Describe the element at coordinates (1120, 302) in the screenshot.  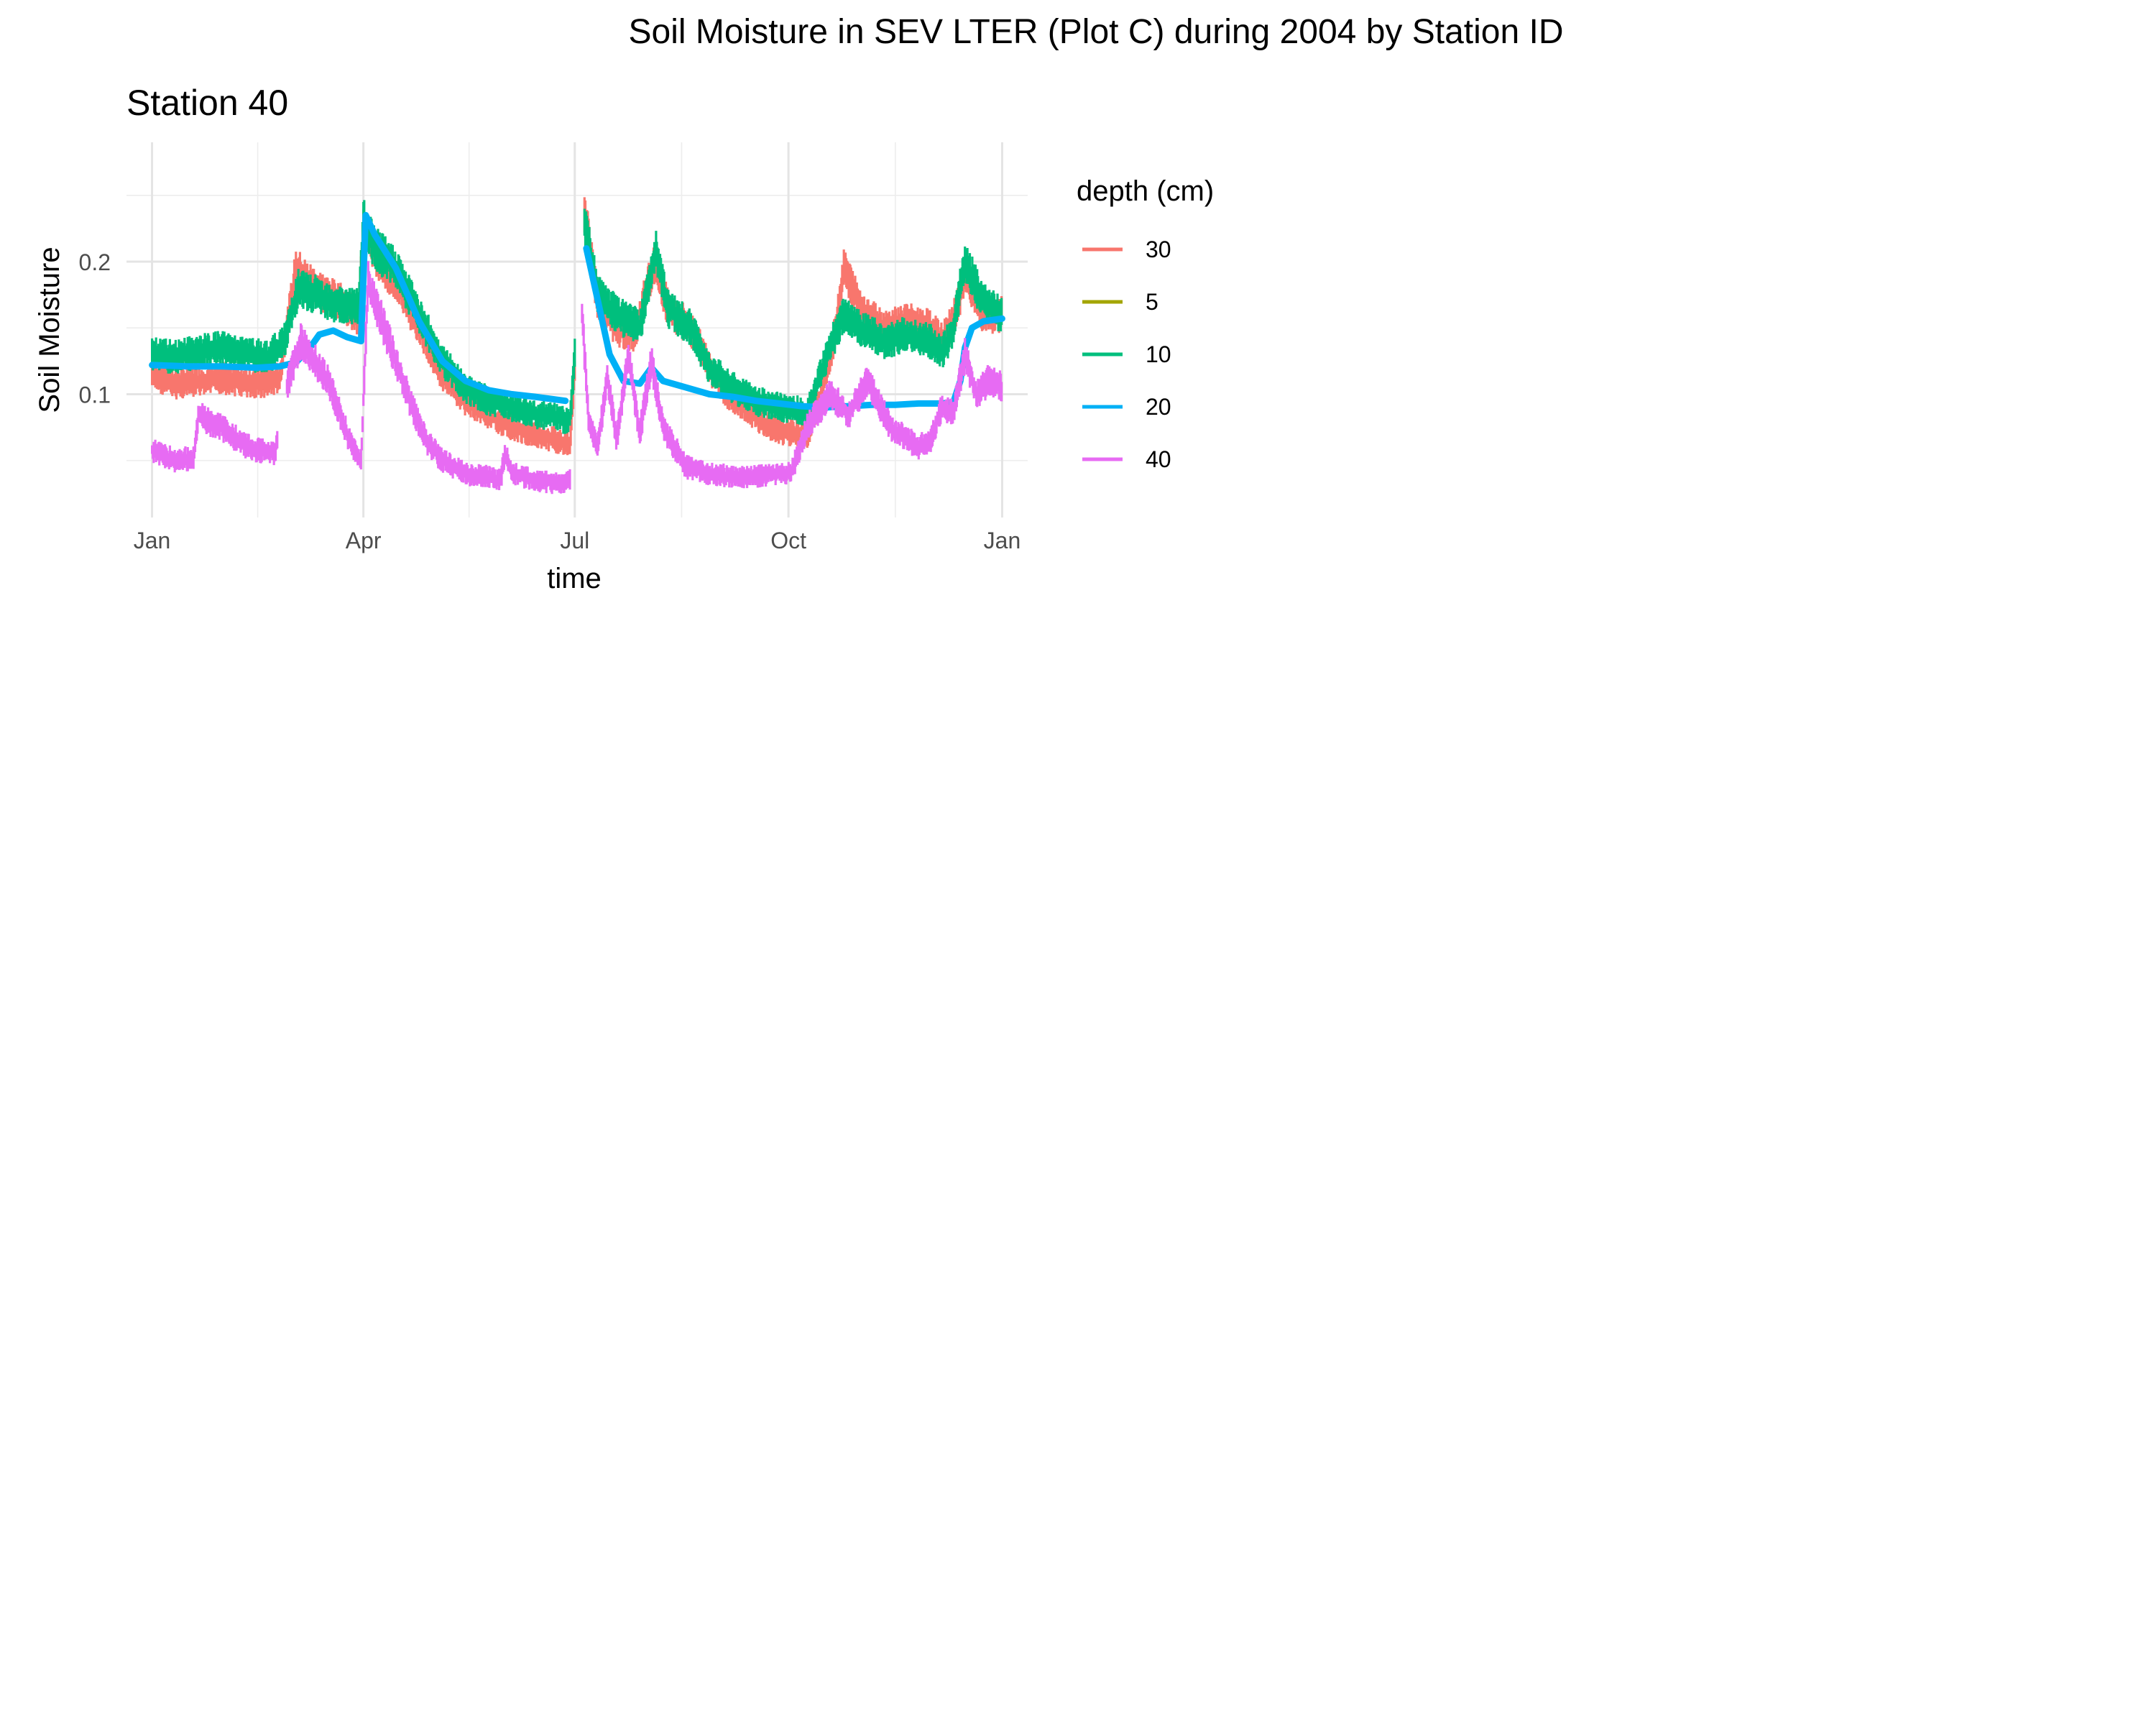
I see `legend-entry-5: 5` at that location.